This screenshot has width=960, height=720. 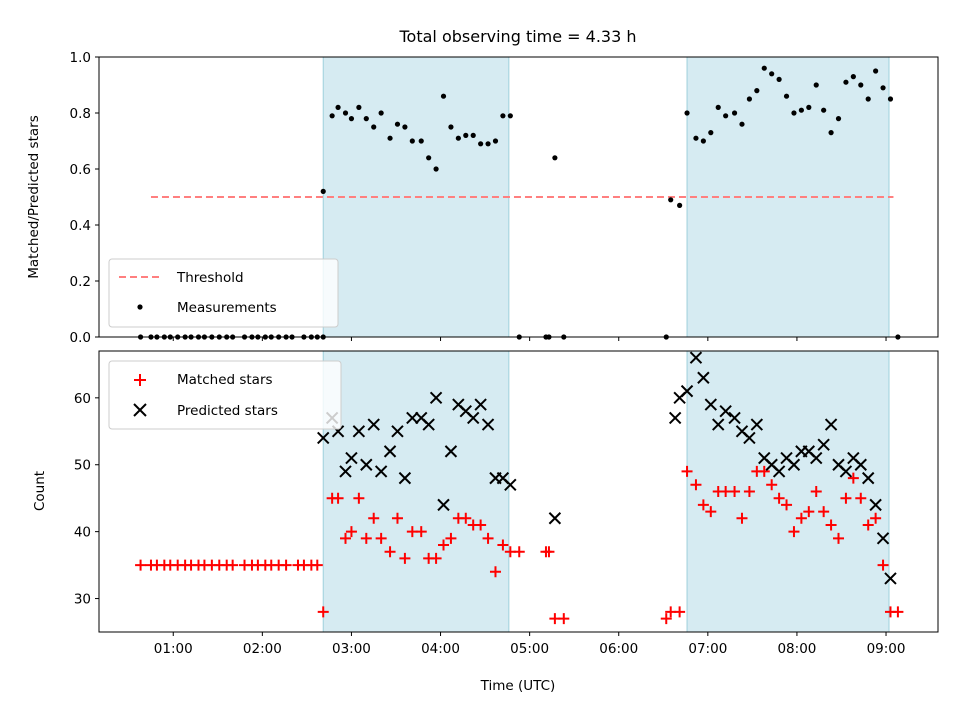 I want to click on y-tick-label: 60, so click(x=82, y=399).